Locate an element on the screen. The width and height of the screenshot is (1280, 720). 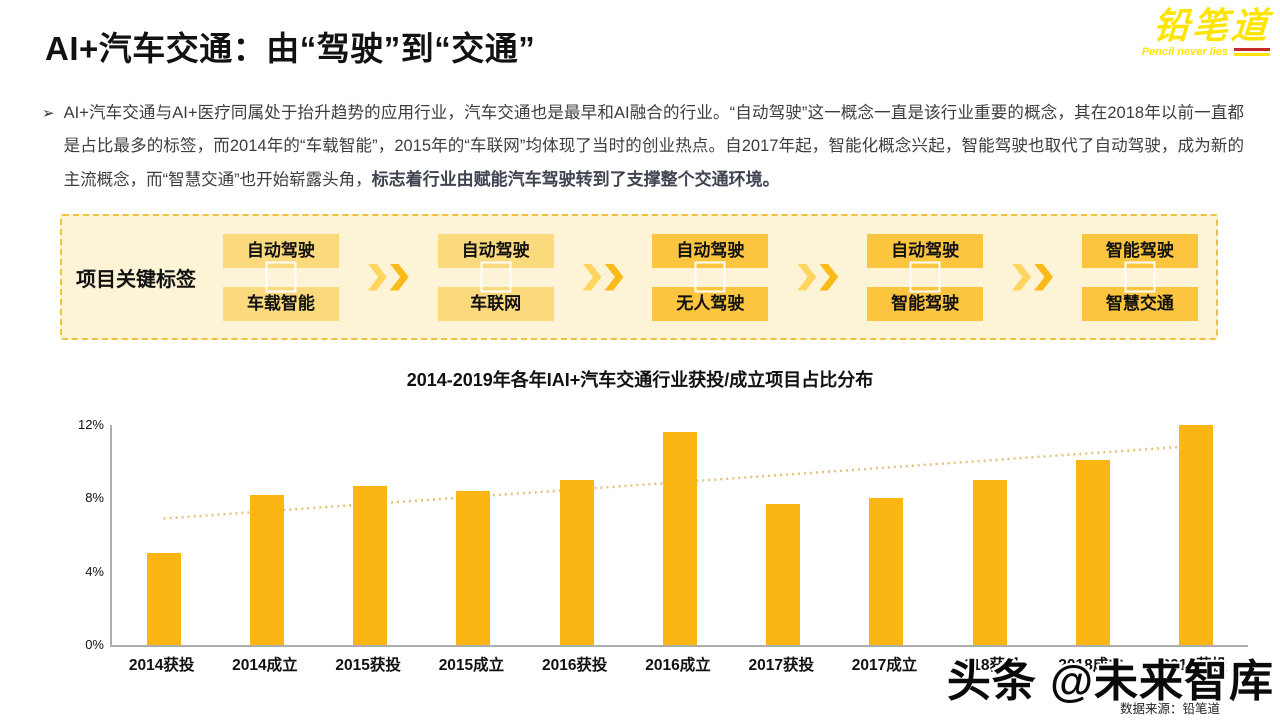
x-axis-label: 2016获投 is located at coordinates (574, 665).